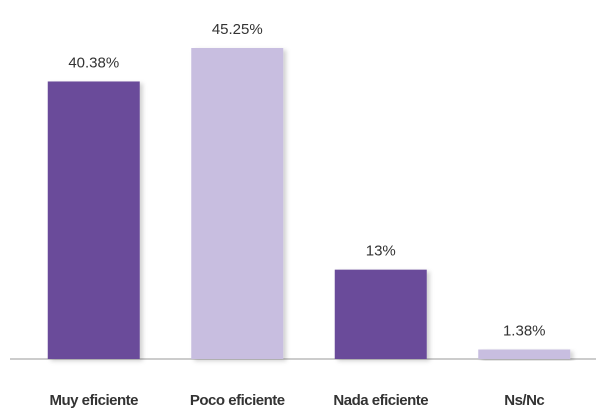 The image size is (596, 413). I want to click on value-label: 40.38%, so click(93, 62).